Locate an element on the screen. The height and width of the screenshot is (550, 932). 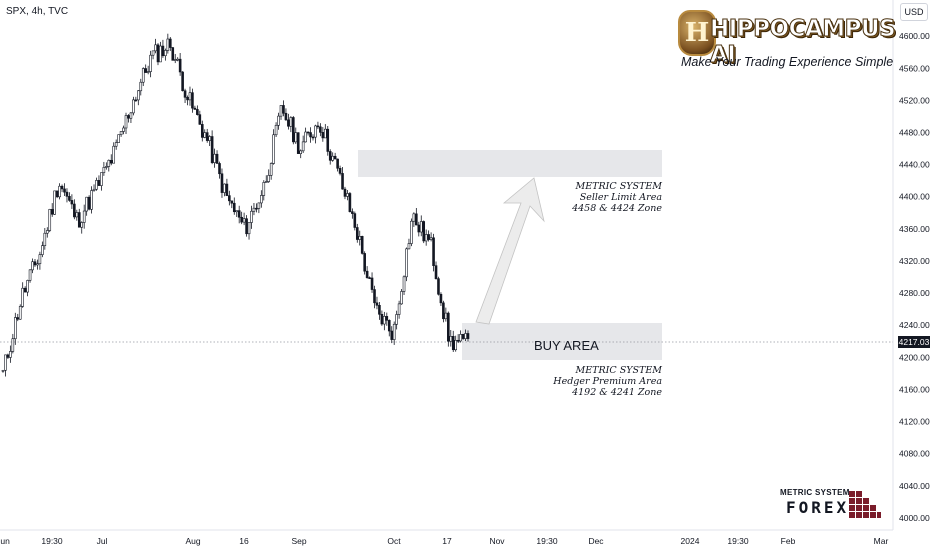
symbol-label: SPX, 4h, TVC is located at coordinates (37, 11).